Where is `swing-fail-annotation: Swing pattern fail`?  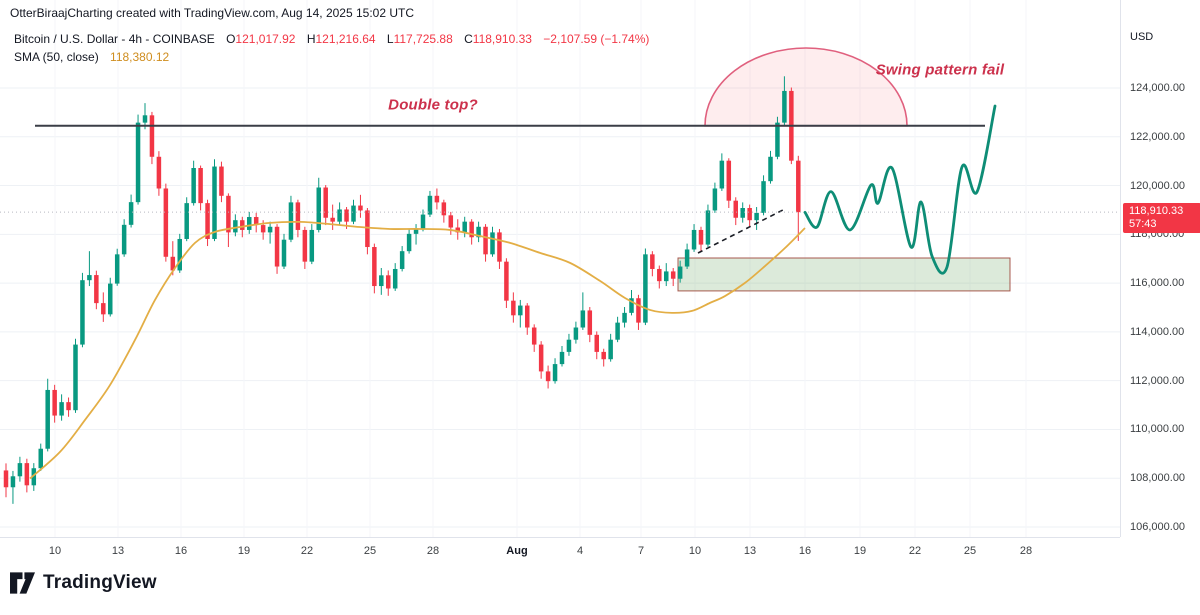
swing-fail-annotation: Swing pattern fail is located at coordinates (940, 70).